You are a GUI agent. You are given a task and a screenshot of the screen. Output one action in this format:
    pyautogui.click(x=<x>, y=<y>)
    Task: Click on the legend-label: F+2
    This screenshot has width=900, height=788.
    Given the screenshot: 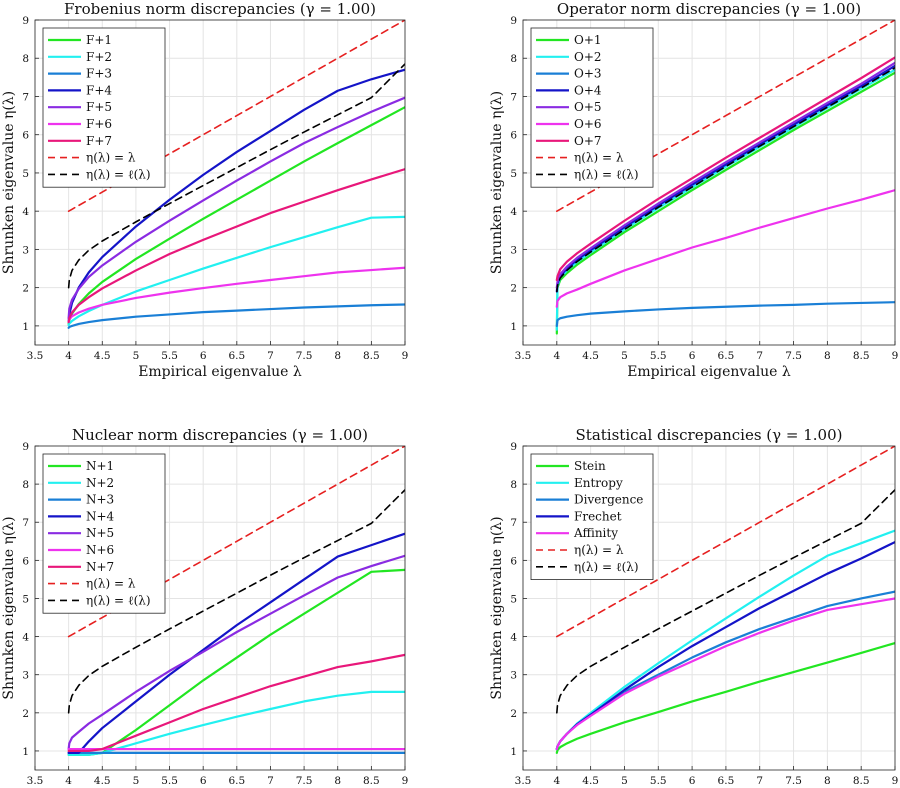 What is the action you would take?
    pyautogui.click(x=99, y=57)
    